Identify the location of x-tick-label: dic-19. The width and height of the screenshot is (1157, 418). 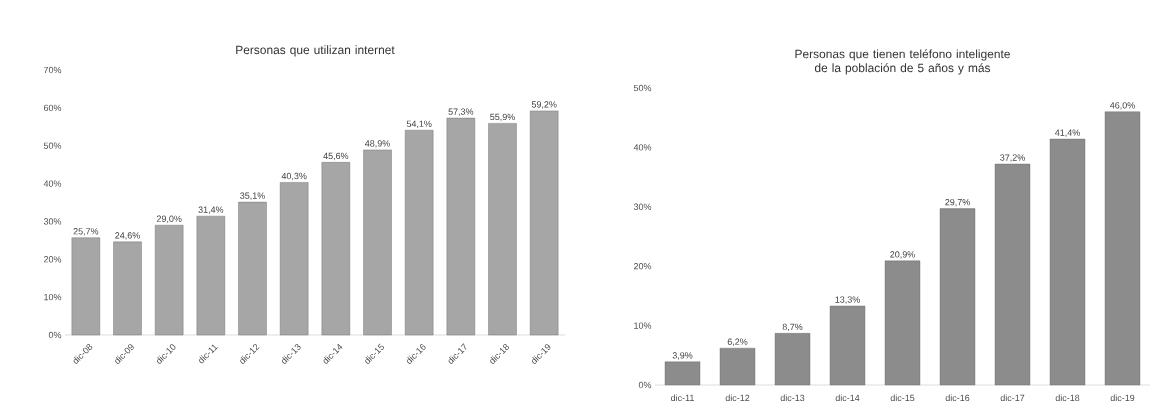
(1122, 398).